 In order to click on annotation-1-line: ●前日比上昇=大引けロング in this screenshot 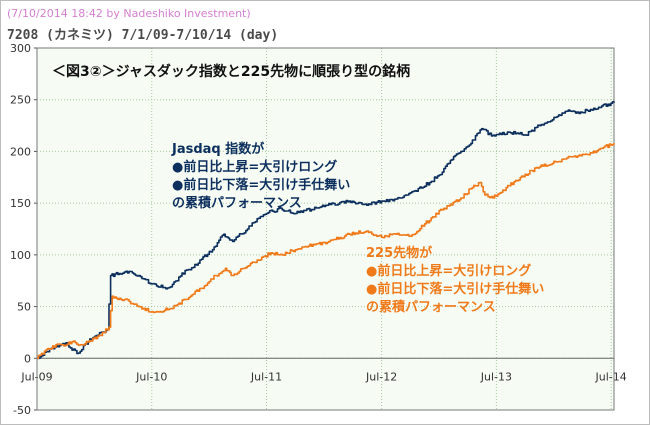, I will do `click(254, 167)`.